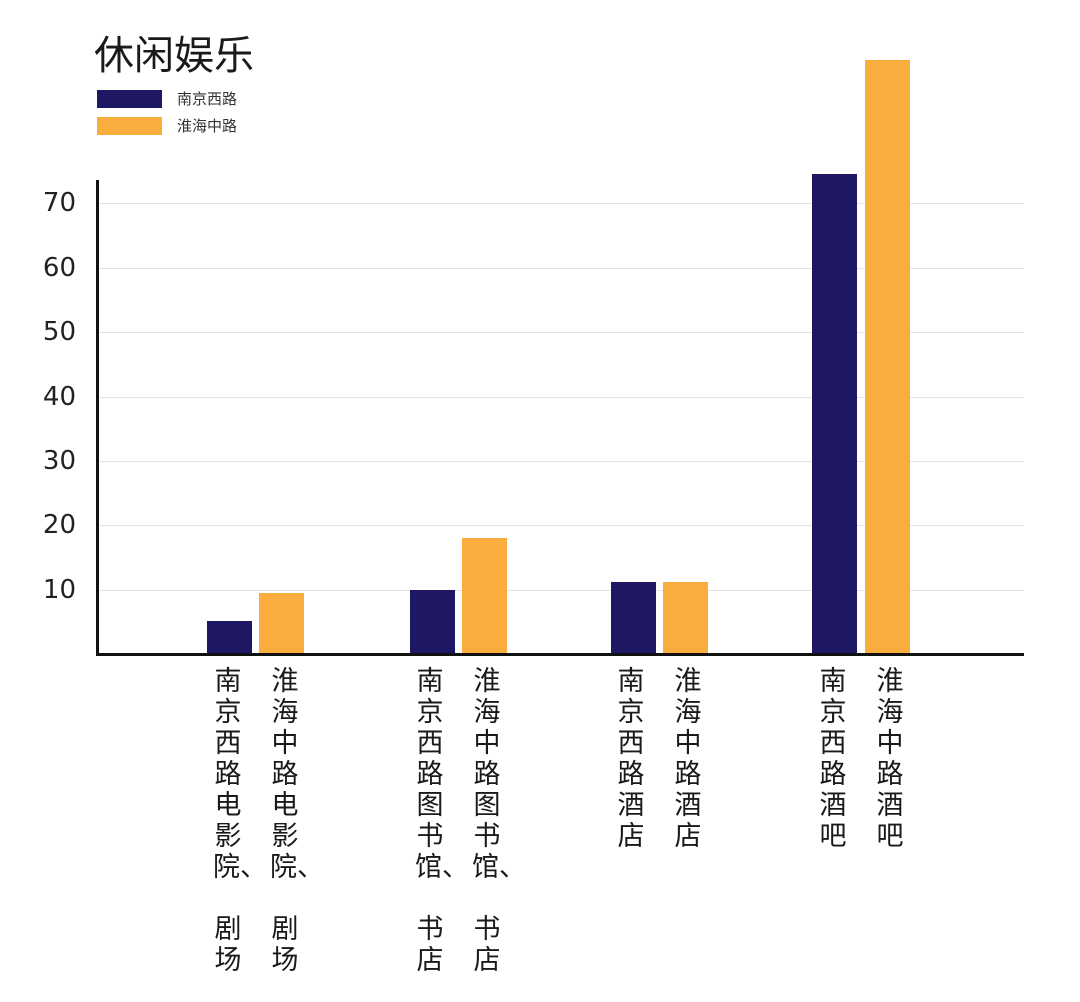 Image resolution: width=1080 pixels, height=1002 pixels. What do you see at coordinates (890, 759) in the screenshot?
I see `x-label-huaihai-pub: 淮海中路酒吧` at bounding box center [890, 759].